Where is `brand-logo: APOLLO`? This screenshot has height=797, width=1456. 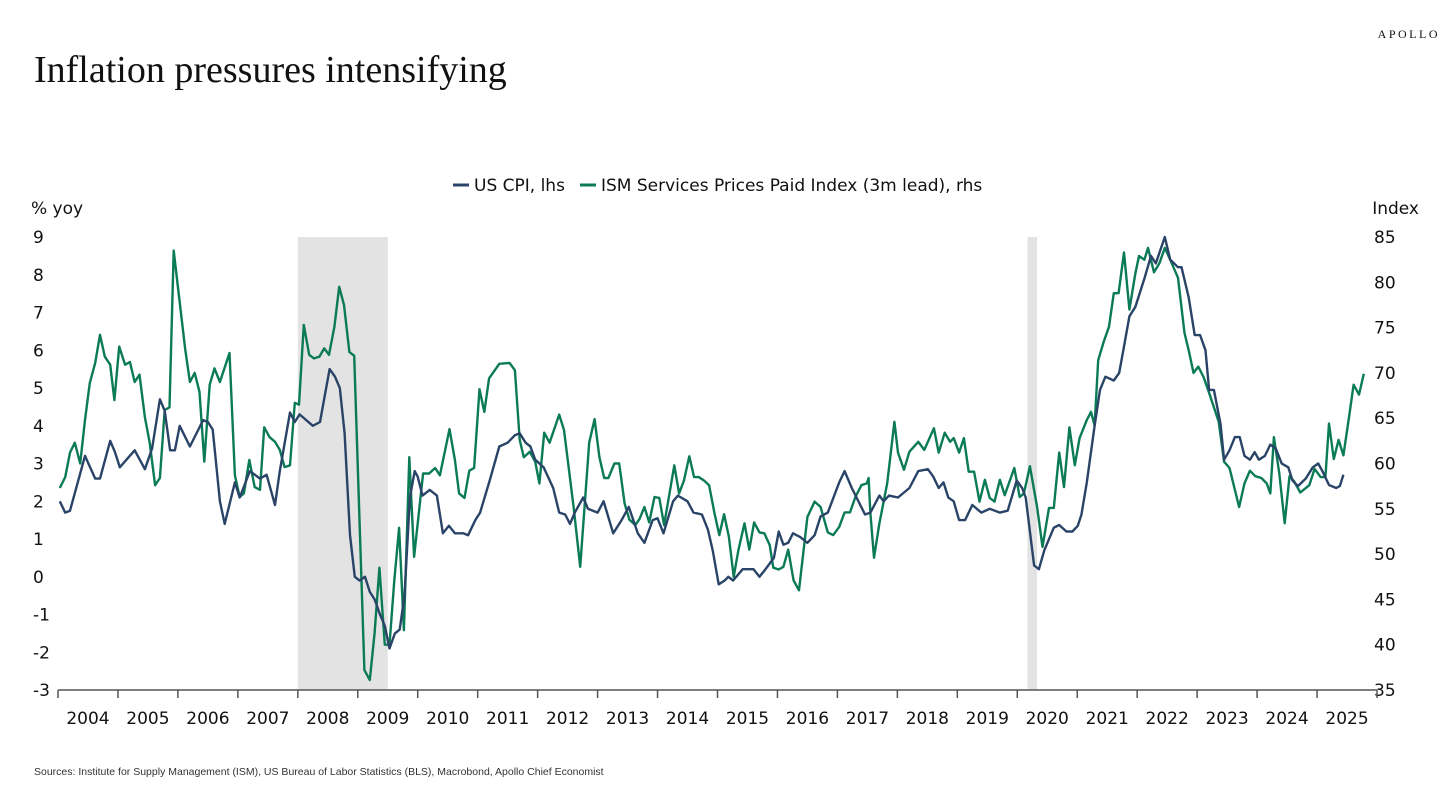
brand-logo: APOLLO is located at coordinates (1408, 34).